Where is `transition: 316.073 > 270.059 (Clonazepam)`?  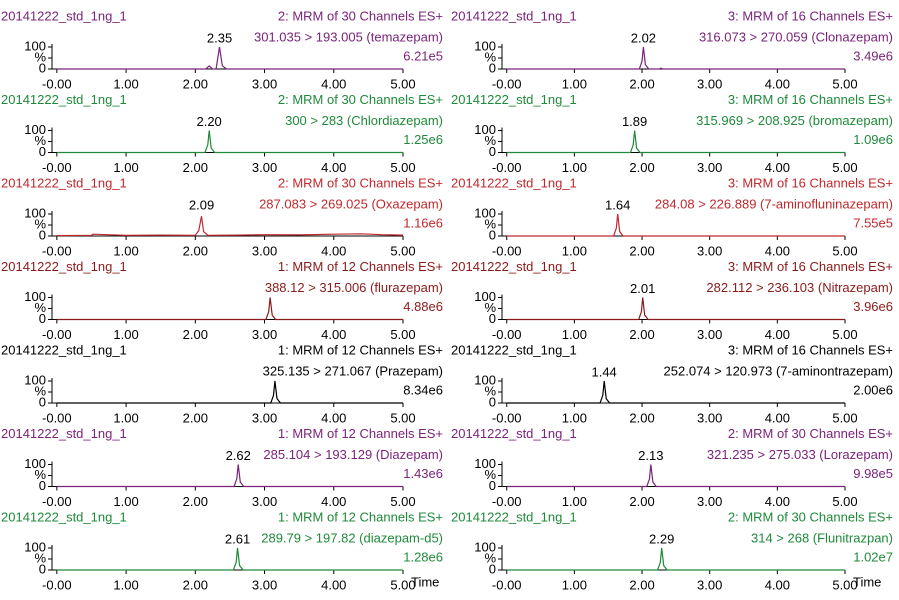 transition: 316.073 > 270.059 (Clonazepam) is located at coordinates (796, 36).